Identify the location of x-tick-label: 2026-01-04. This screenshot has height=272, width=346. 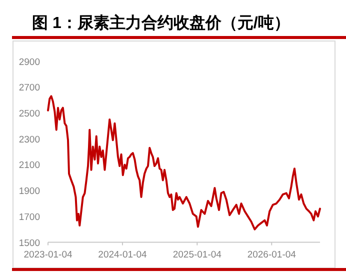
(271, 254).